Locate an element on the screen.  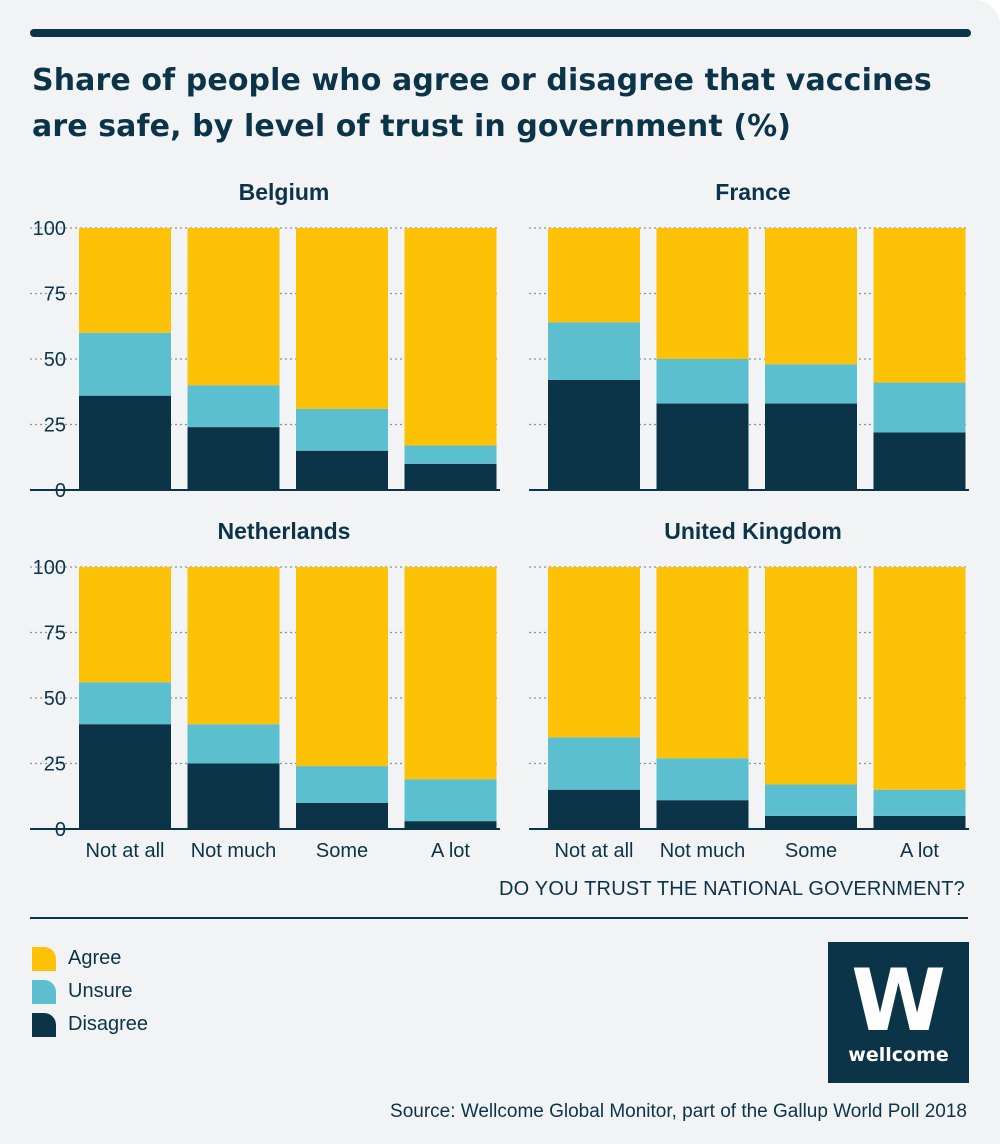
legend: Agree Unsure Disagree is located at coordinates (90, 991).